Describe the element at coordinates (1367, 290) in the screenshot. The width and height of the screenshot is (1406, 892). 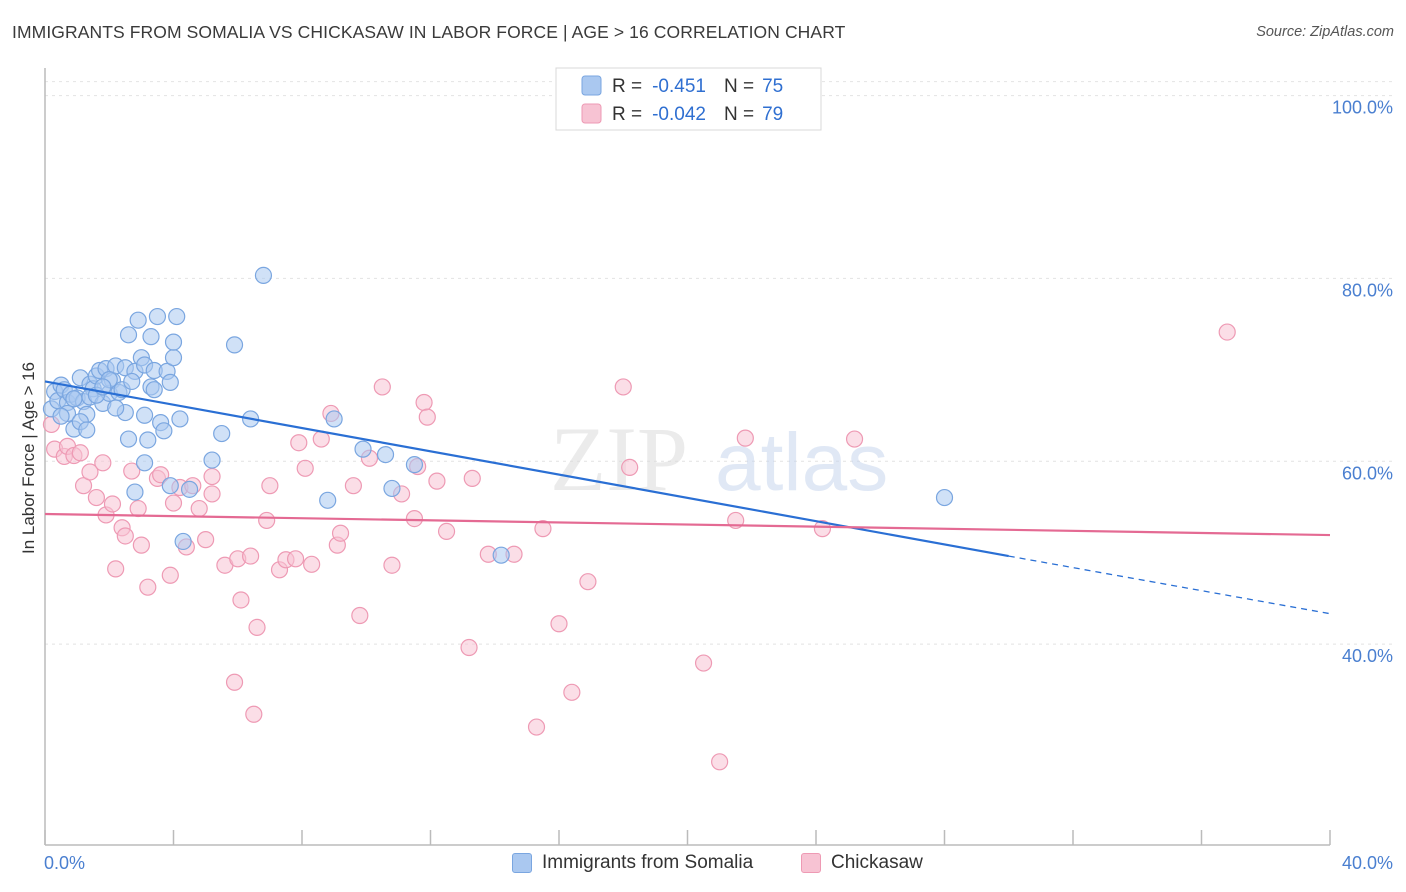
I see `y-tick-label: 80.0%` at that location.